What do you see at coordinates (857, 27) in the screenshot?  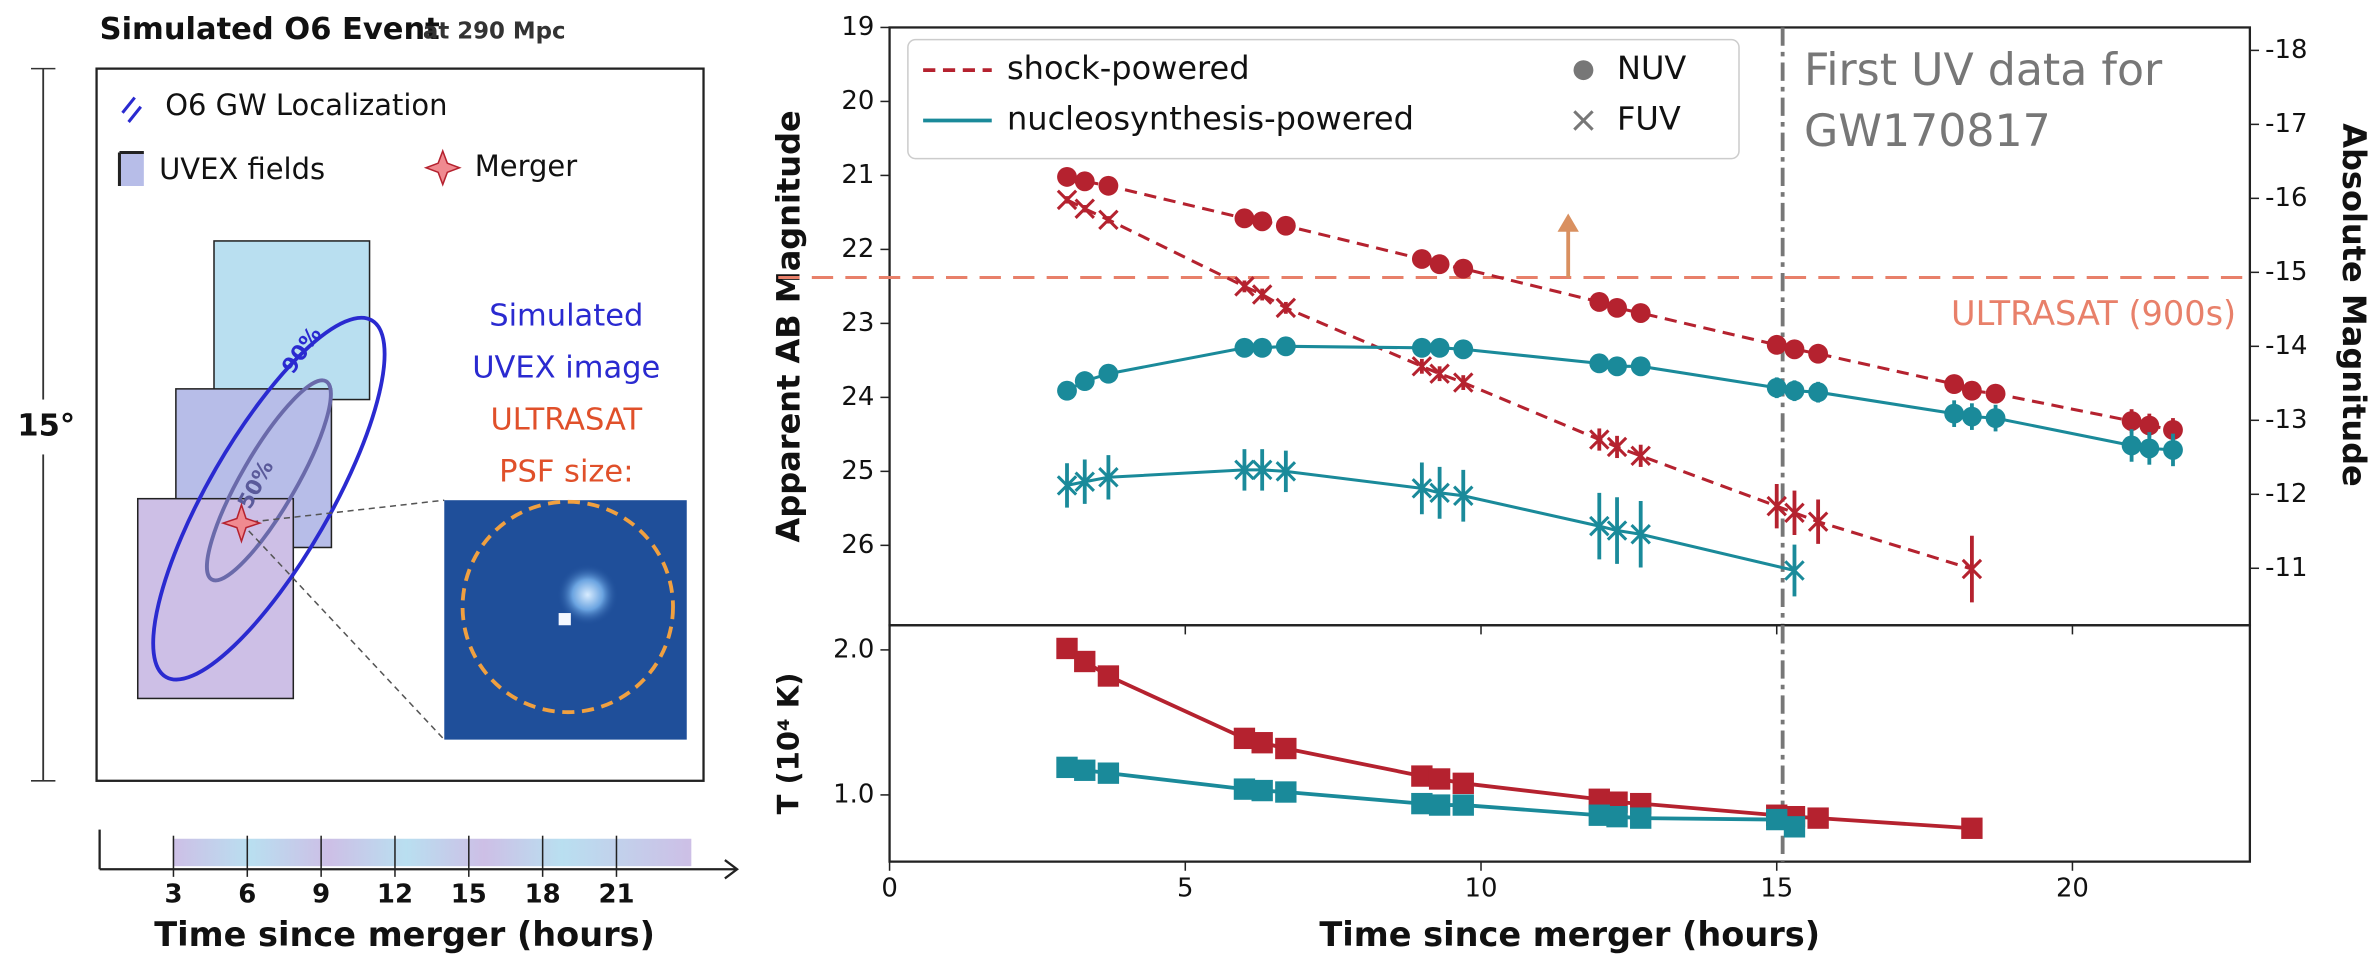 I see `y-tick-label: 19` at bounding box center [857, 27].